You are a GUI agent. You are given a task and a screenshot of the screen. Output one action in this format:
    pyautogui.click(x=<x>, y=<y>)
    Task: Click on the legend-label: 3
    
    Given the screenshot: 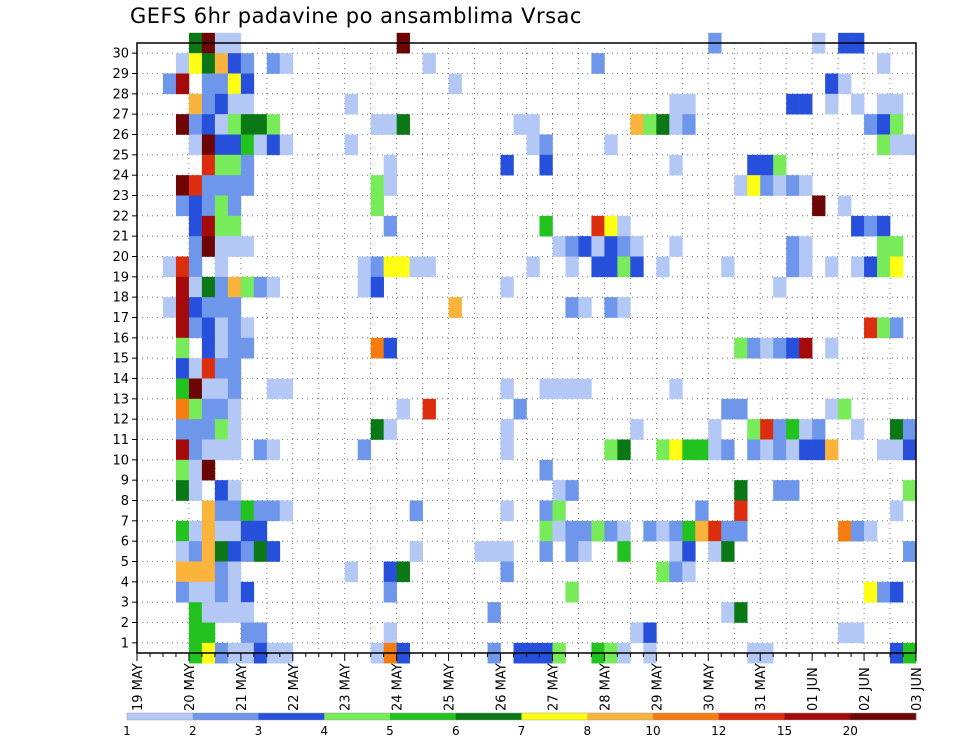 What is the action you would take?
    pyautogui.click(x=259, y=731)
    